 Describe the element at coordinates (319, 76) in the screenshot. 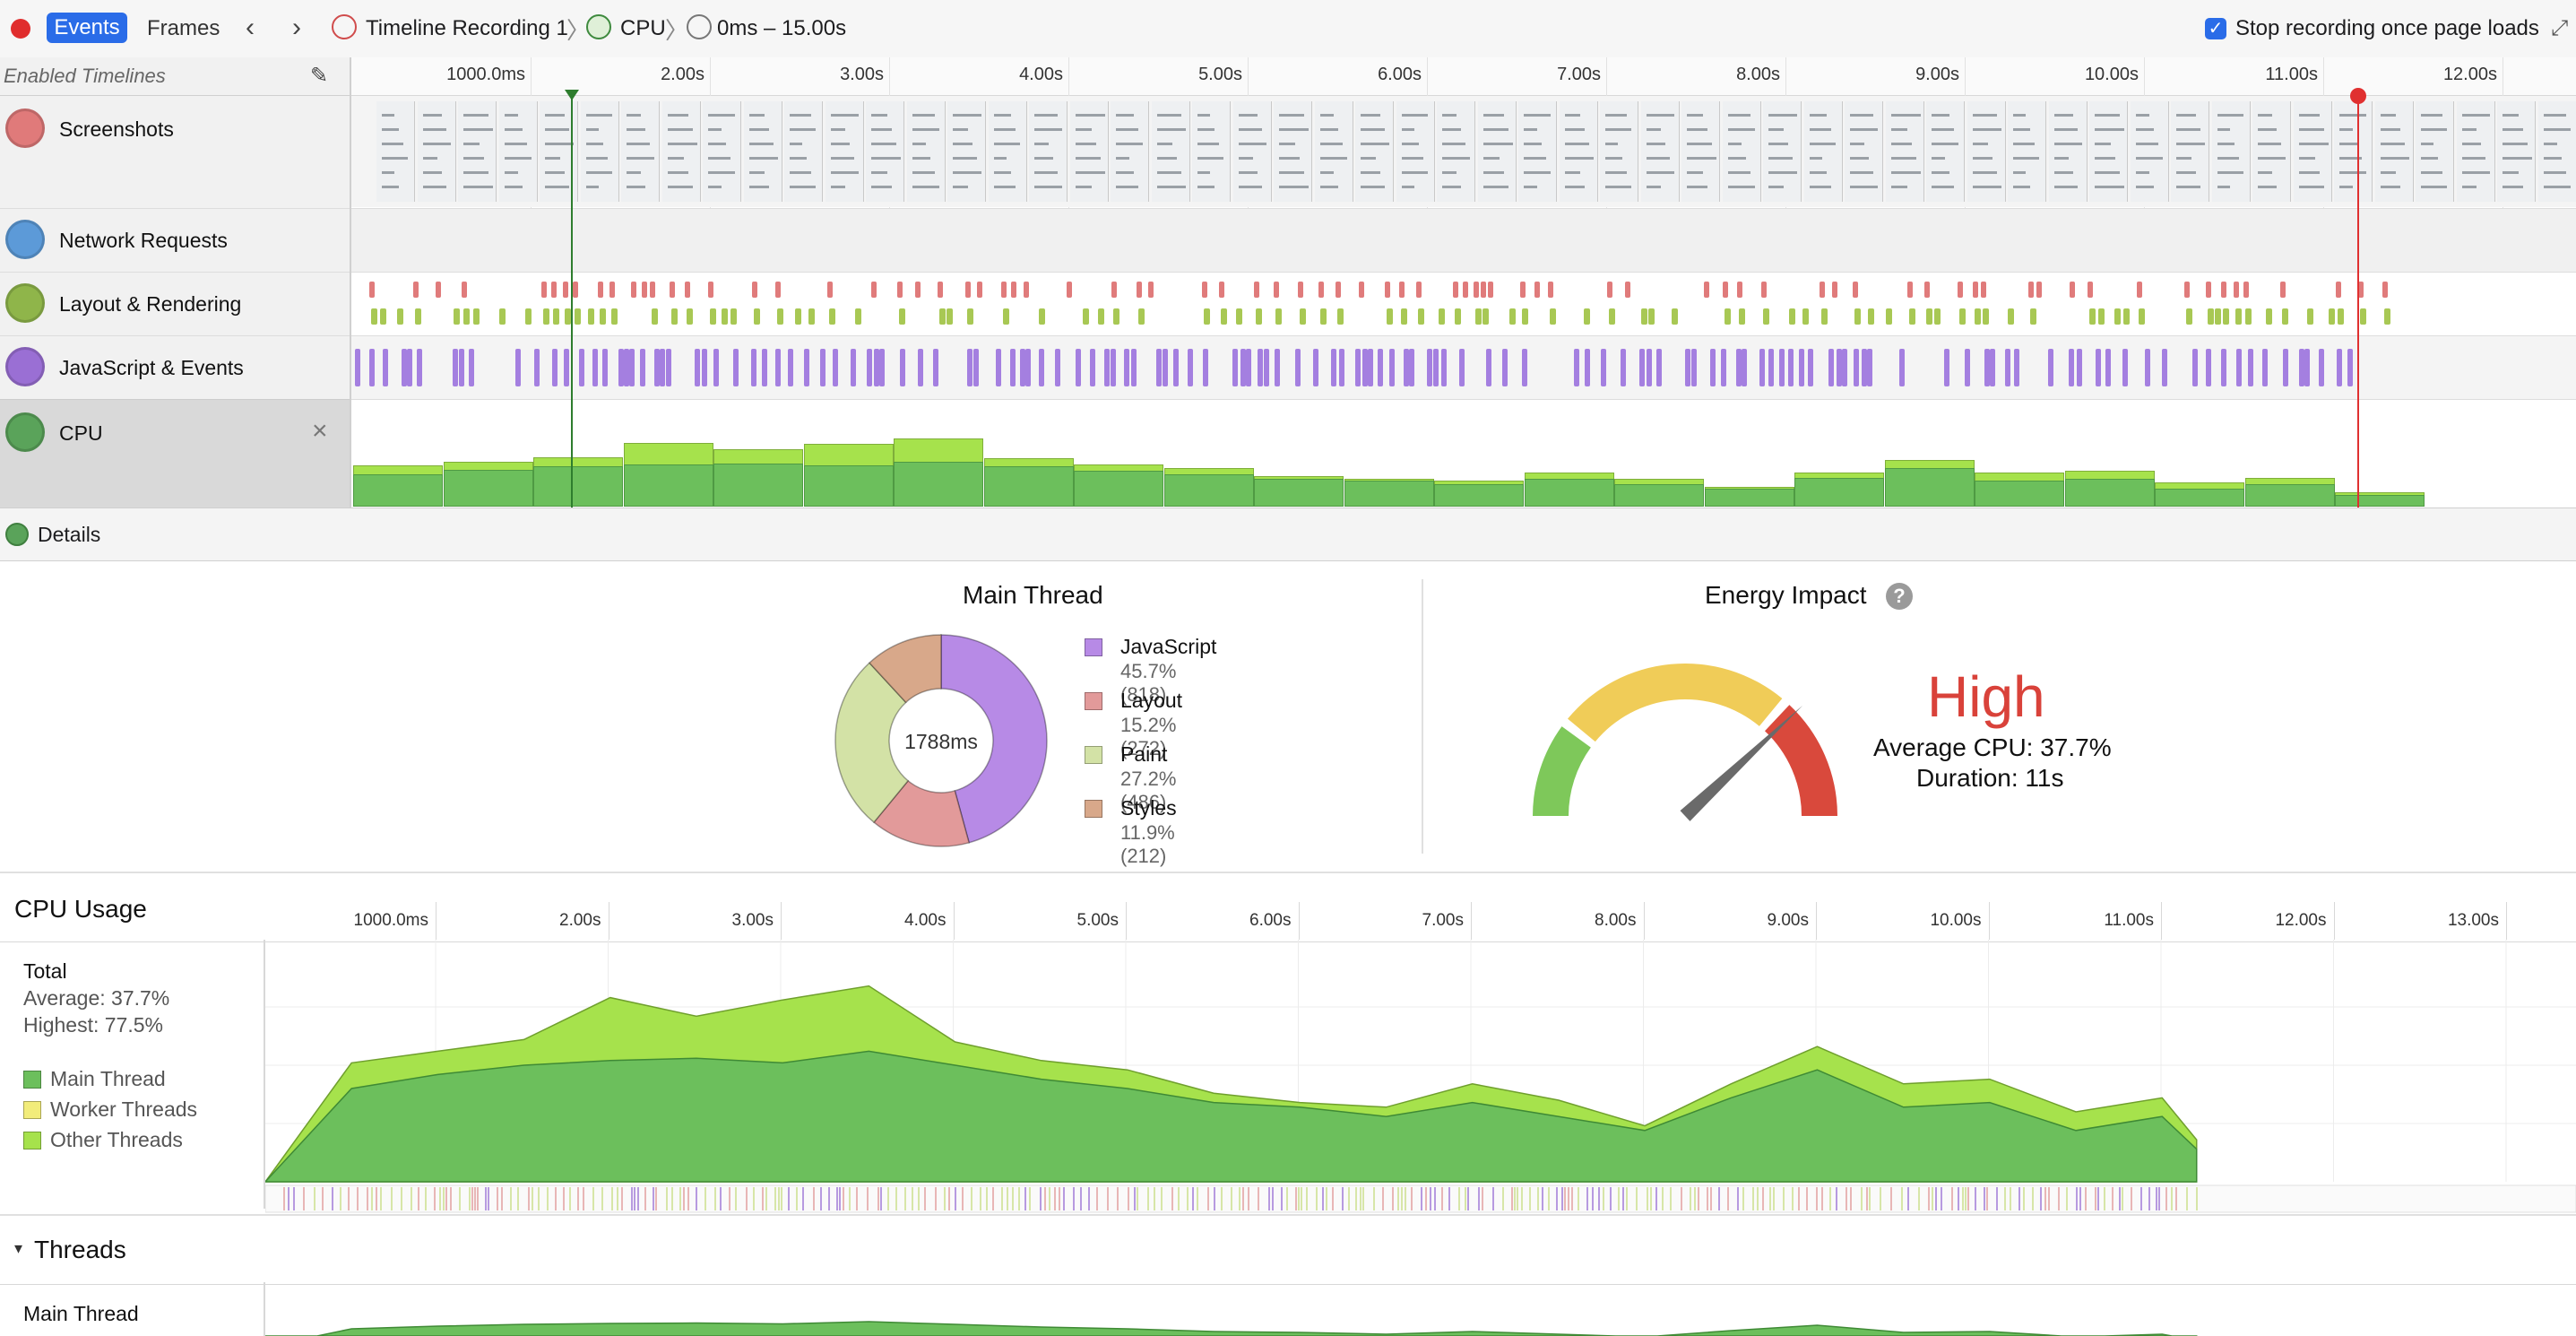

I see `edit-pencil-icon: ✎` at that location.